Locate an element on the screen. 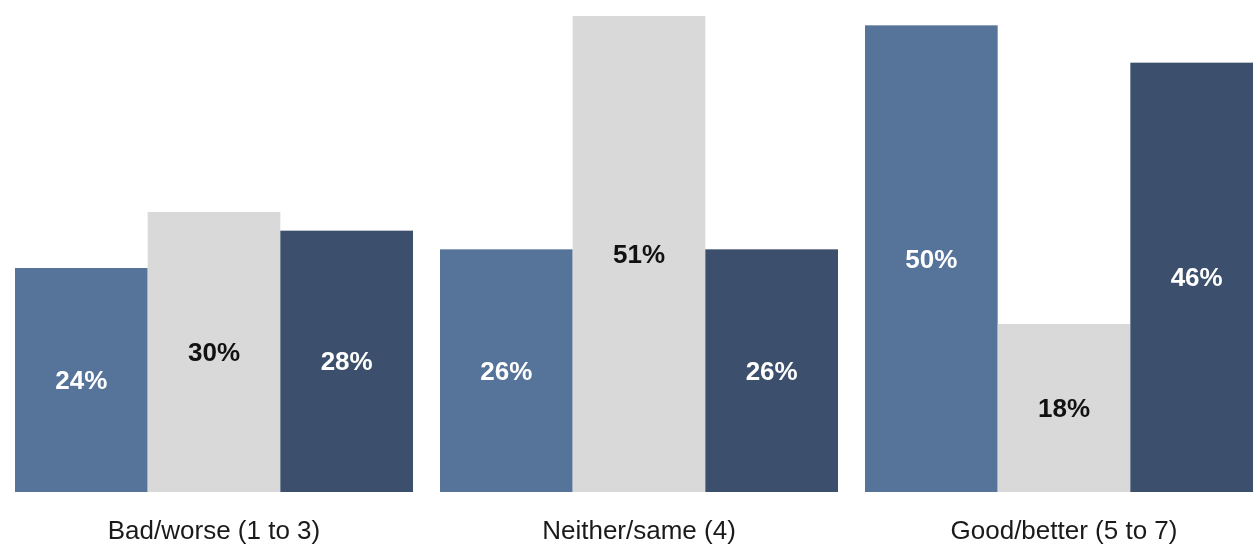  data-label: 50% is located at coordinates (931, 258).